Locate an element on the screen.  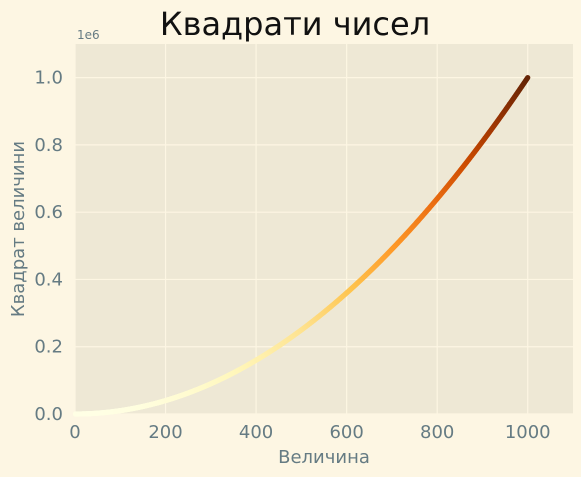
chart-title: Квадрати чисел is located at coordinates (295, 24).